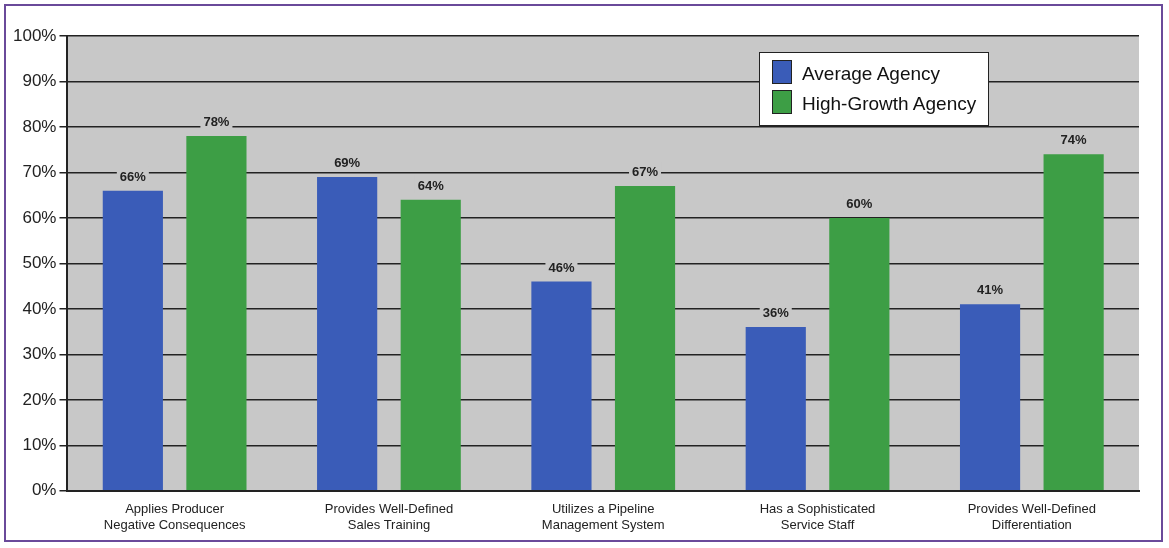 Image resolution: width=1169 pixels, height=548 pixels. Describe the element at coordinates (39, 172) in the screenshot. I see `y-tick-label: 70%` at that location.